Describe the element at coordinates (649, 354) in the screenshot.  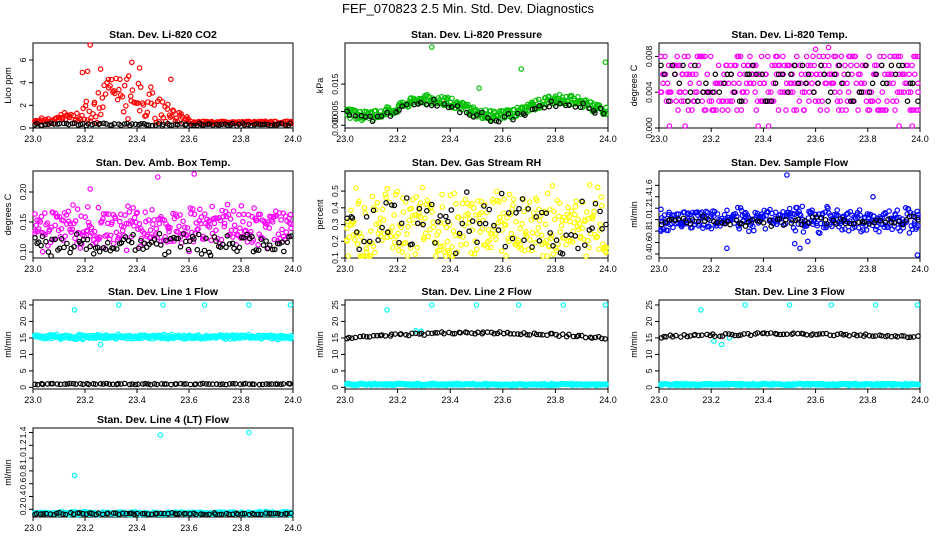
I see `y-tick-label: 10` at that location.